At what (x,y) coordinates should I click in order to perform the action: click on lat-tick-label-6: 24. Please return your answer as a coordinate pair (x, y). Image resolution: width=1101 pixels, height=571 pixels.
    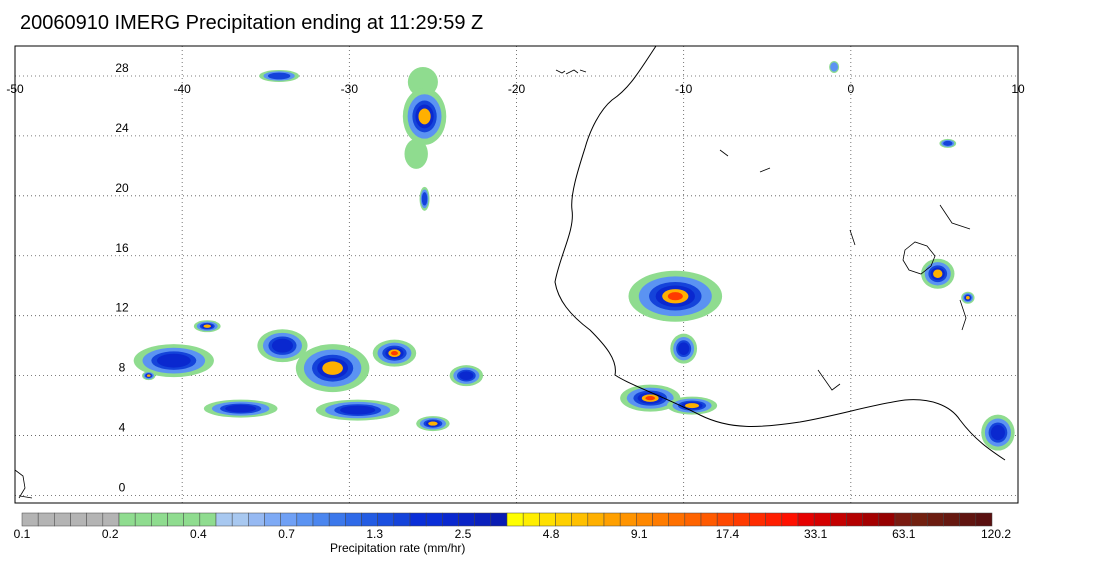
    Looking at the image, I should click on (122, 128).